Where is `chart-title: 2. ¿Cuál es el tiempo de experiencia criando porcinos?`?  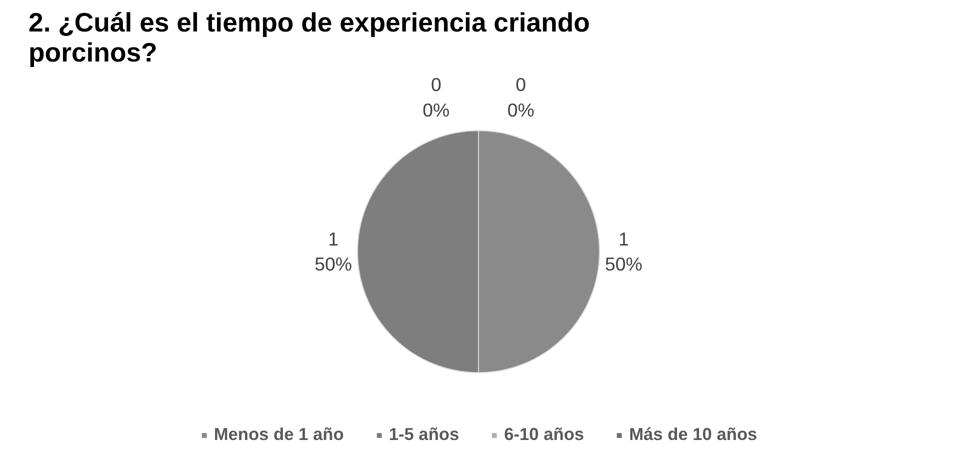
chart-title: 2. ¿Cuál es el tiempo de experiencia criando porcinos? is located at coordinates (309, 38).